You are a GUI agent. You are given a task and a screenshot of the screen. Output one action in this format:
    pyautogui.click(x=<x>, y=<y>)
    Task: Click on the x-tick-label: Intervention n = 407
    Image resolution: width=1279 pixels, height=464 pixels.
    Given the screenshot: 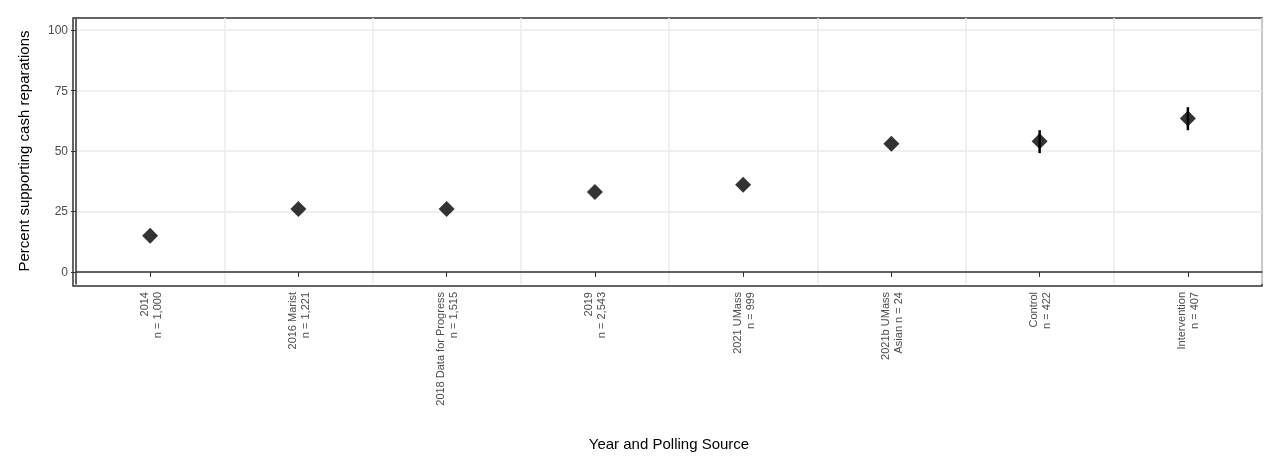 What is the action you would take?
    pyautogui.click(x=1188, y=321)
    